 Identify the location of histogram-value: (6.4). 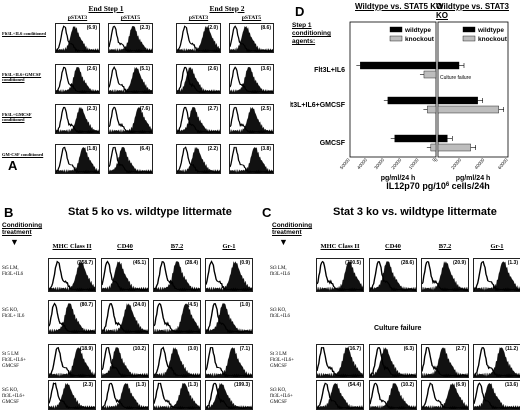
(144, 149).